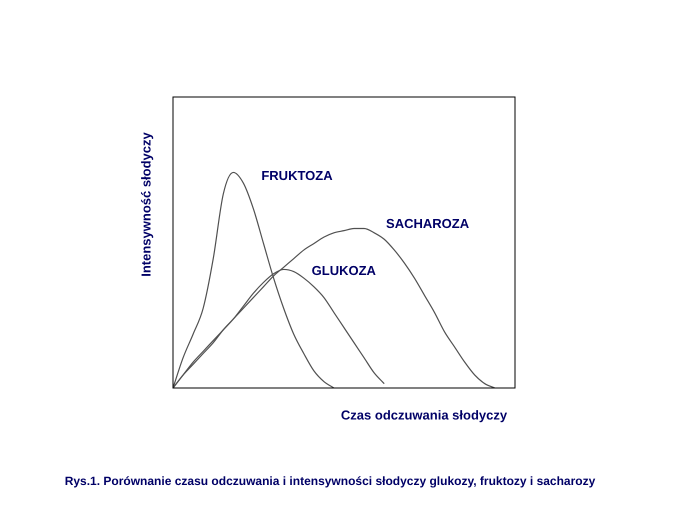  What do you see at coordinates (297, 176) in the screenshot?
I see `series-label: FRUKTOZA` at bounding box center [297, 176].